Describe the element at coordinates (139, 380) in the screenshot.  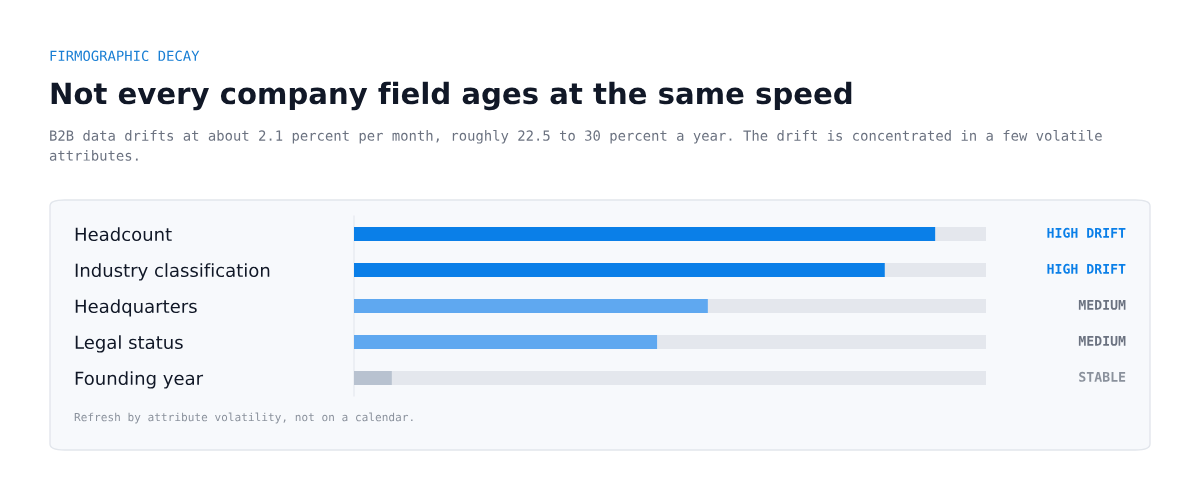
I see `y-tick-label: Founding year` at that location.